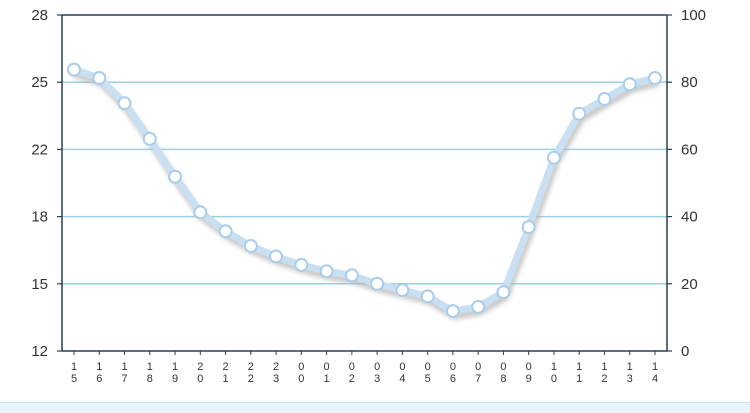 This screenshot has height=413, width=750. What do you see at coordinates (39, 149) in the screenshot?
I see `y-tick-label: 22` at bounding box center [39, 149].